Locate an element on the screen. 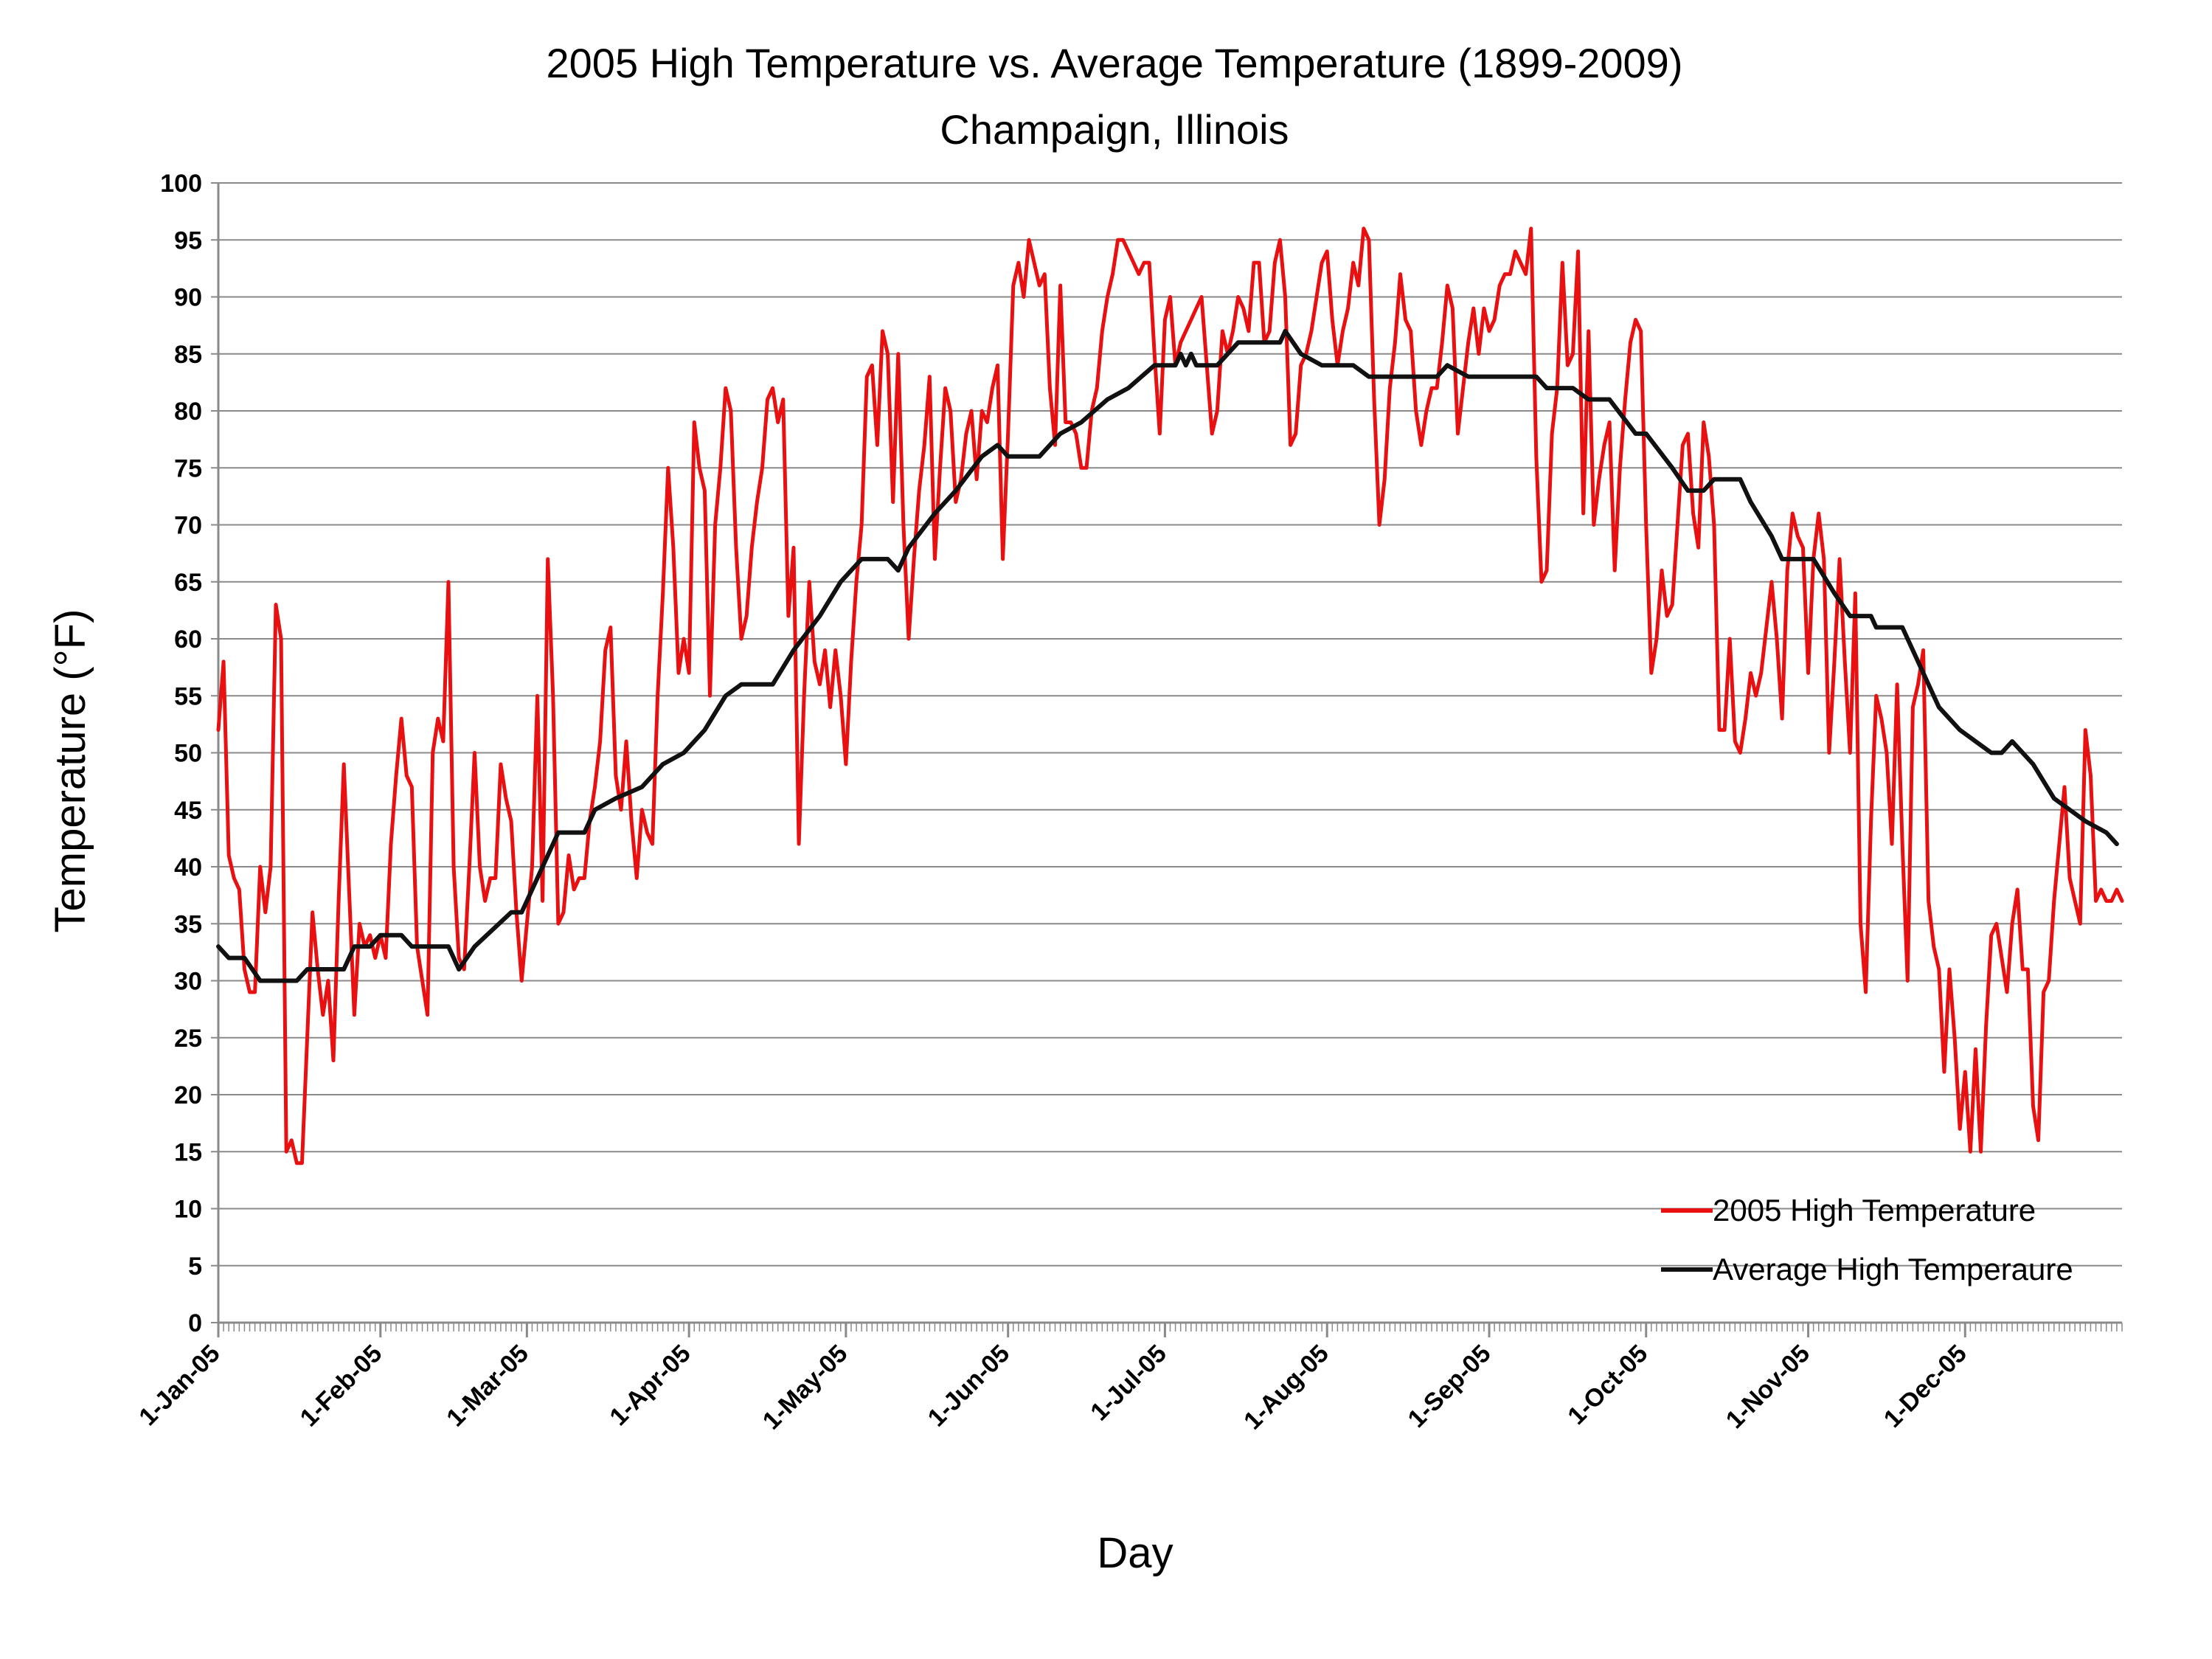 Image resolution: width=2212 pixels, height=1659 pixels. y-tick-label-70: 70 is located at coordinates (188, 526).